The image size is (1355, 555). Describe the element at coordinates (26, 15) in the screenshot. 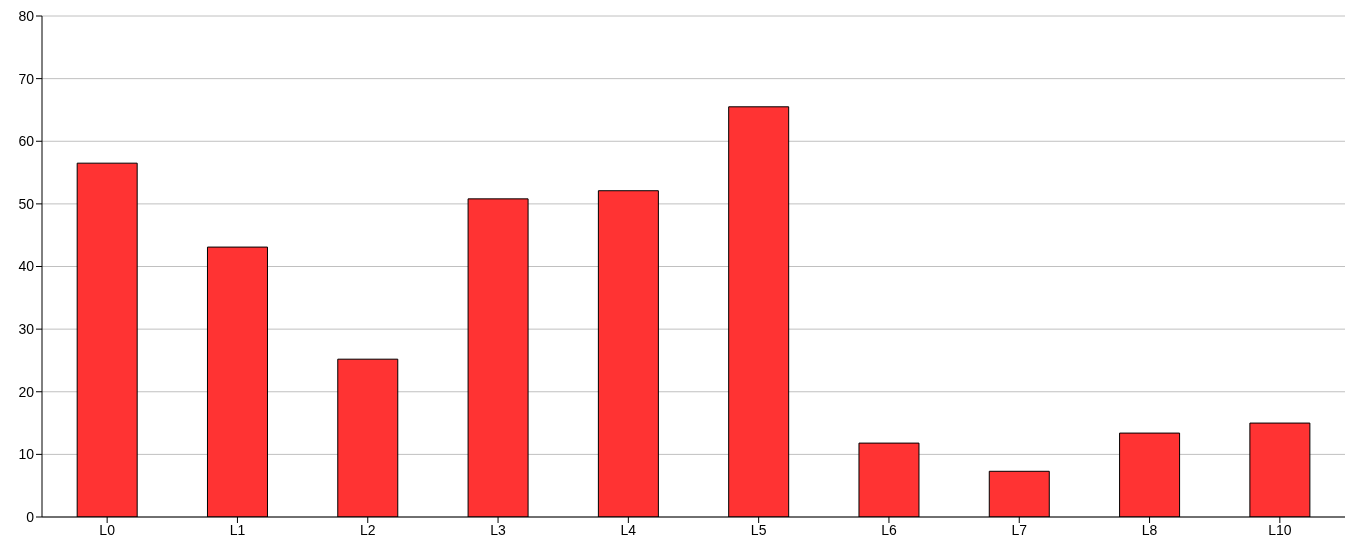

I see `y-tick-label: 80` at that location.